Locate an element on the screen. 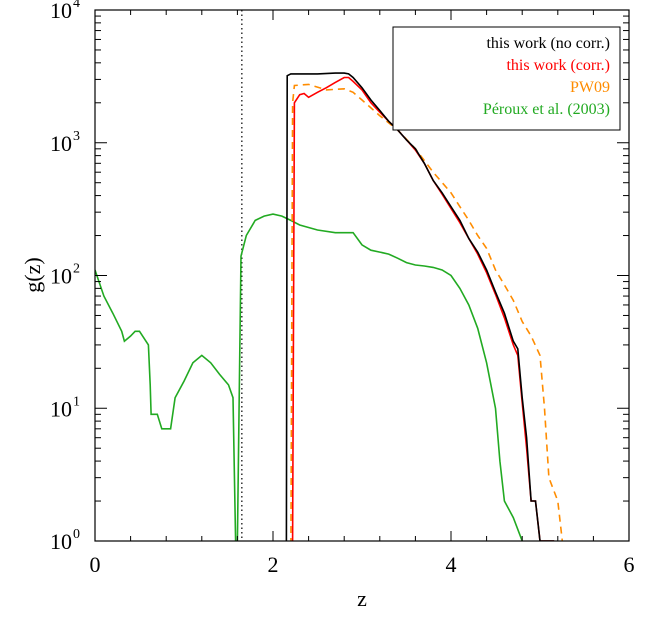 The width and height of the screenshot is (647, 617). x-tick-label: 6 is located at coordinates (629, 564).